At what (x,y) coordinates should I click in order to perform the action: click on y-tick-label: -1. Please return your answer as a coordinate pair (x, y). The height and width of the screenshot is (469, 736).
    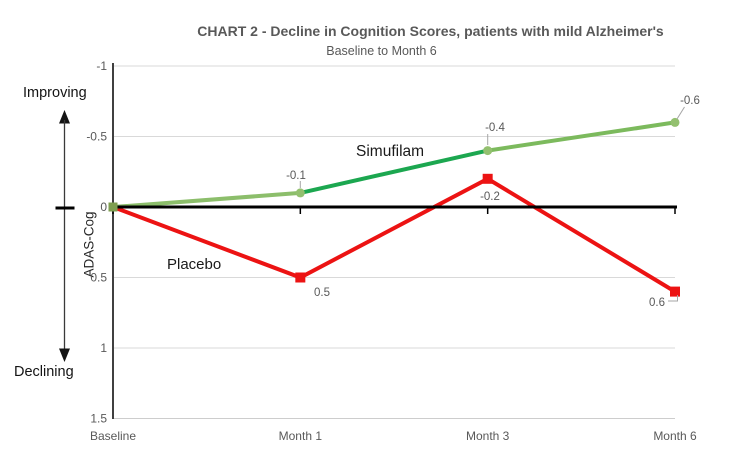
    Looking at the image, I should click on (101, 66).